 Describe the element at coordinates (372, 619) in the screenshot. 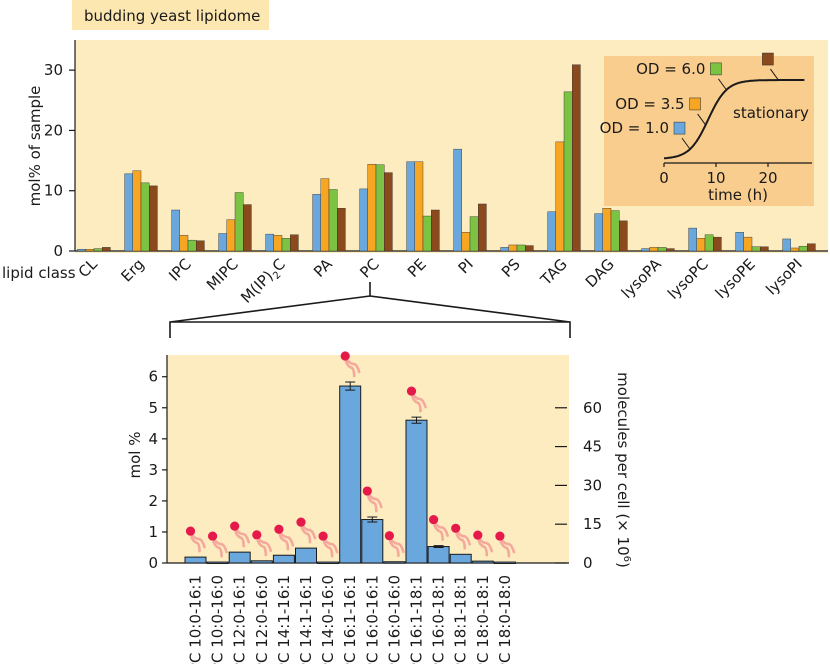

I see `pc-x-tick-label: PC 16:0-16:1` at that location.